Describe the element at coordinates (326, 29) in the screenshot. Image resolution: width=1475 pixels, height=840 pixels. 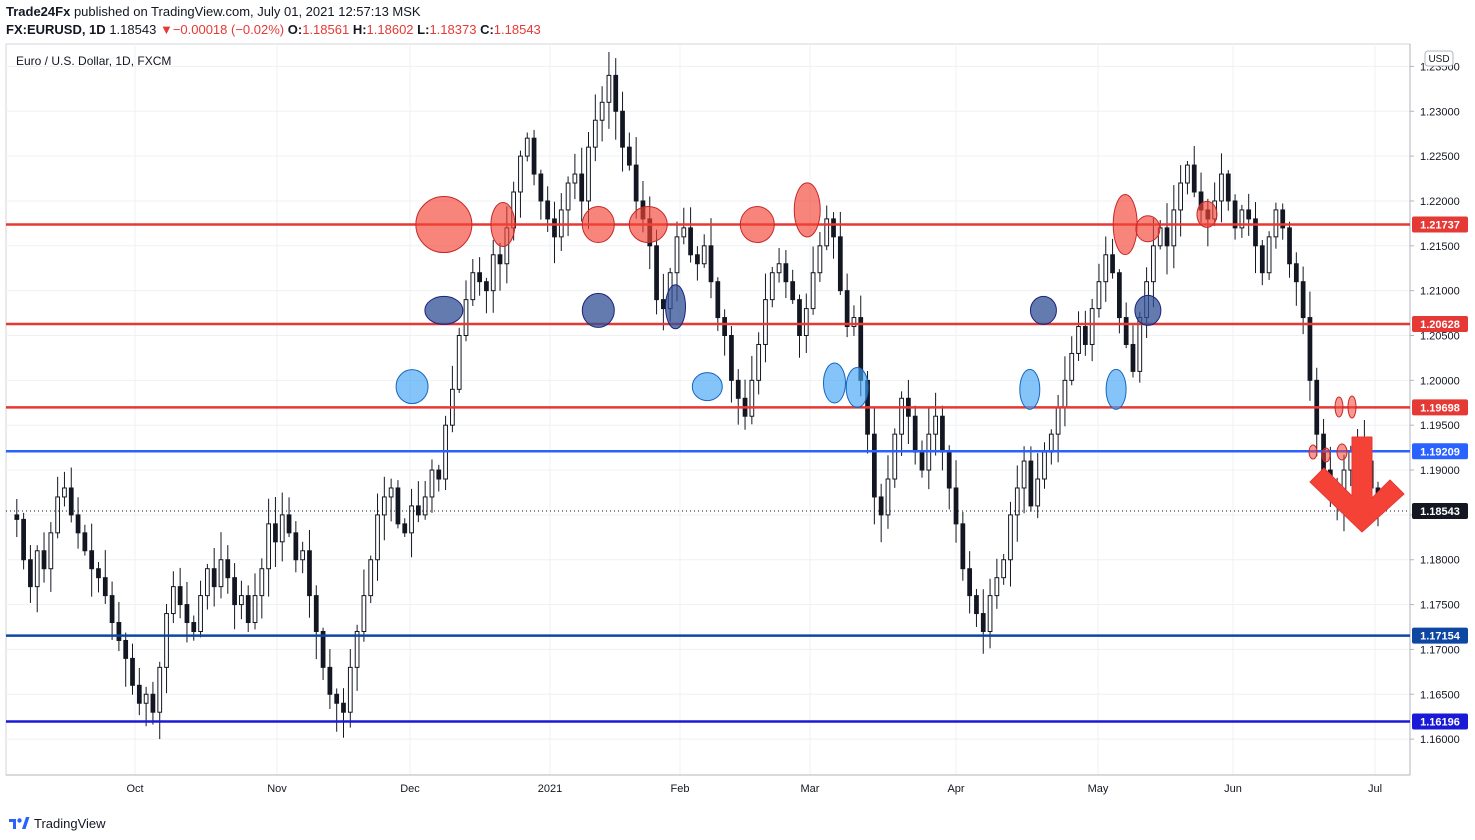
I see `open-value: 1.18561` at that location.